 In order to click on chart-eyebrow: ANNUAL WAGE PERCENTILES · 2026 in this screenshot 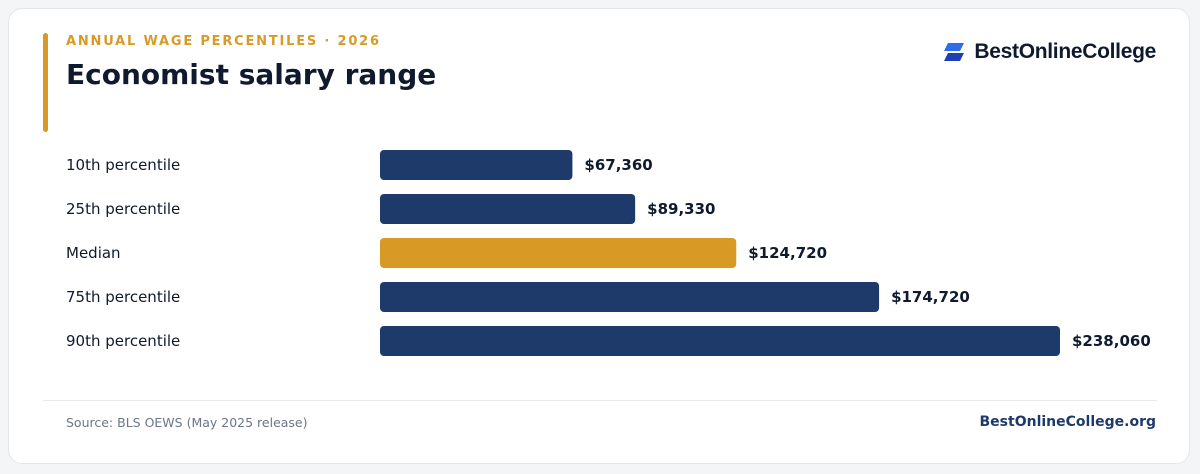, I will do `click(223, 41)`.